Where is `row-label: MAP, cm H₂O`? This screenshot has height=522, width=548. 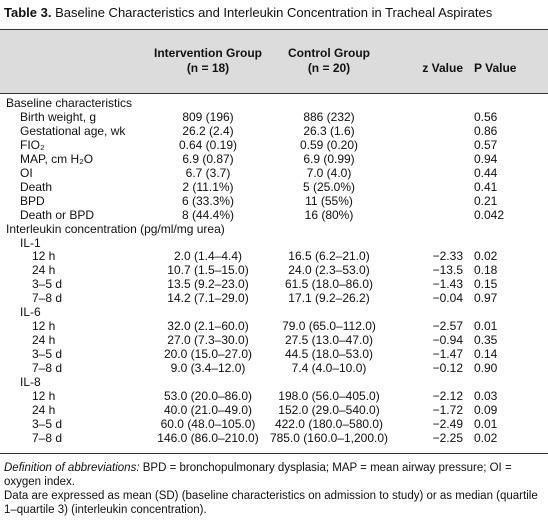
row-label: MAP, cm H₂O is located at coordinates (57, 158).